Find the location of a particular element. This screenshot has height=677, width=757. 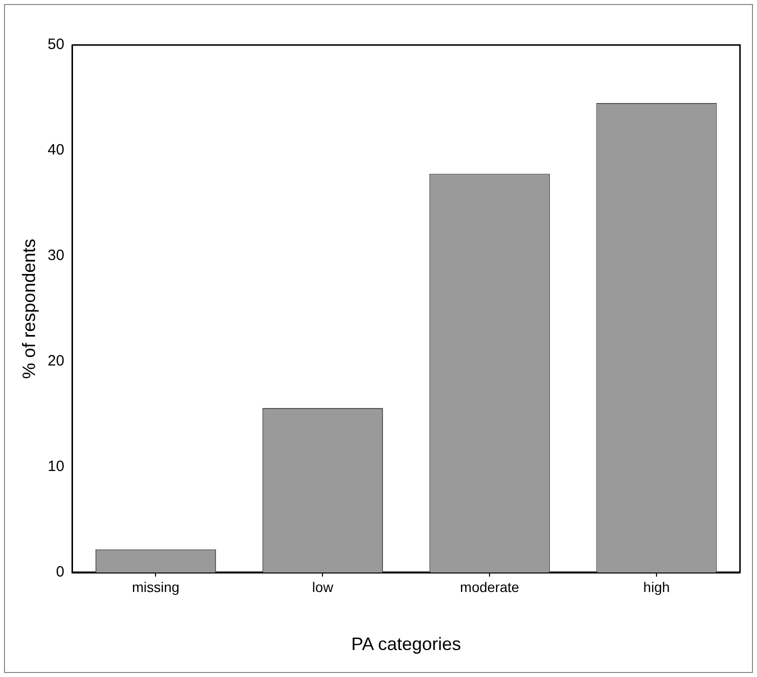

x-tick-label: low is located at coordinates (323, 586).